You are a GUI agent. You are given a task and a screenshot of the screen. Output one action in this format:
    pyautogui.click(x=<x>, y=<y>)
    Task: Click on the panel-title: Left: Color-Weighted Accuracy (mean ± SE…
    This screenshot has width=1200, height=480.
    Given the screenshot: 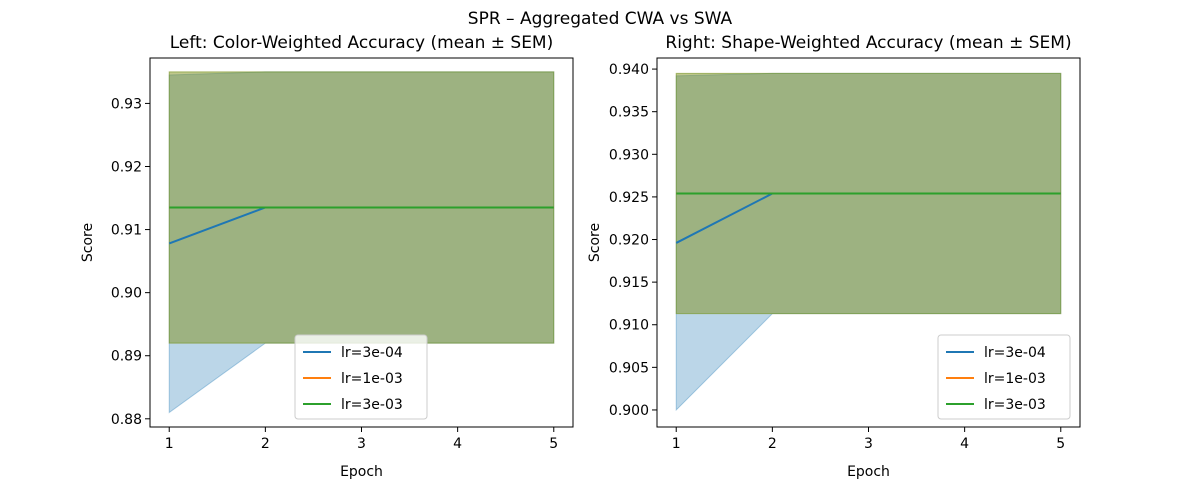 What is the action you would take?
    pyautogui.click(x=361, y=43)
    